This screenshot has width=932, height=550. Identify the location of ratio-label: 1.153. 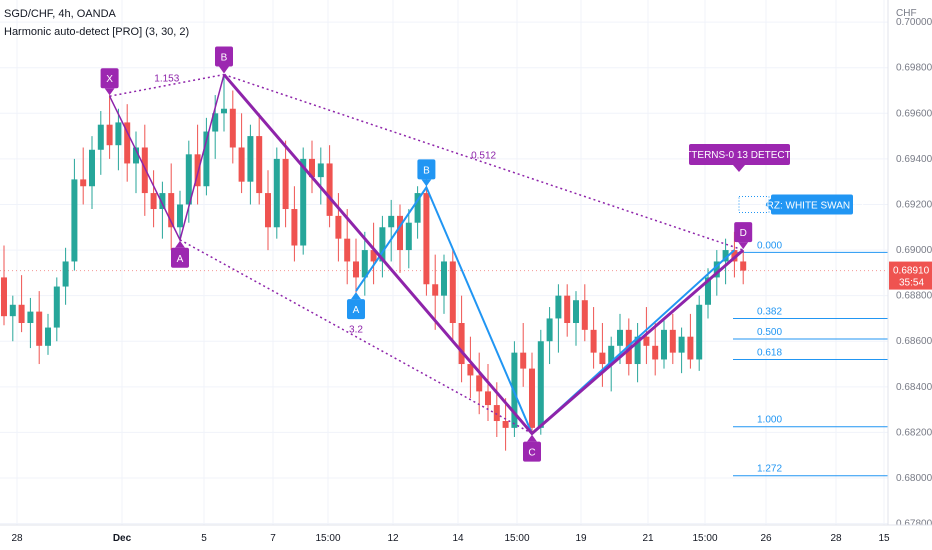
(166, 78).